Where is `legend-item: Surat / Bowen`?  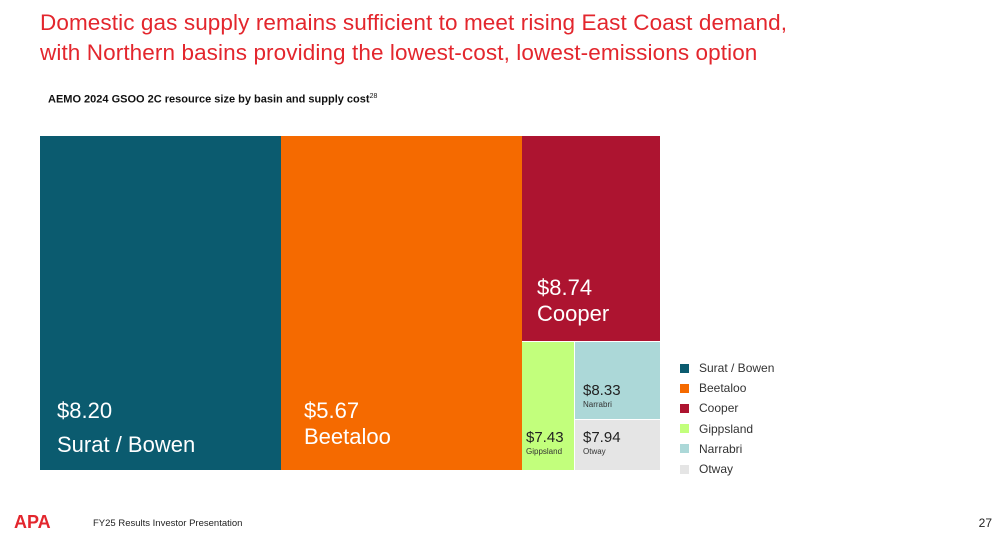
legend-item: Surat / Bowen is located at coordinates (727, 368).